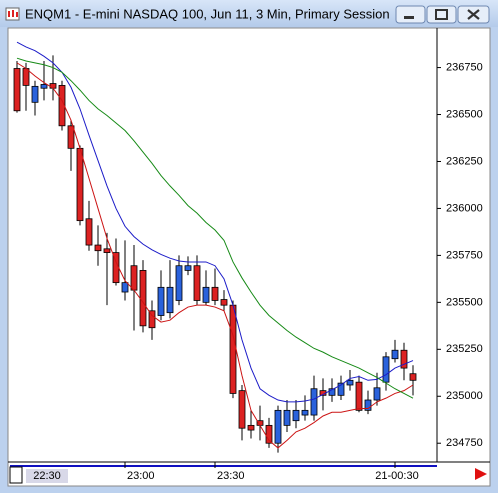 This screenshot has height=498, width=498. What do you see at coordinates (16, 475) in the screenshot?
I see `scroll-box` at bounding box center [16, 475].